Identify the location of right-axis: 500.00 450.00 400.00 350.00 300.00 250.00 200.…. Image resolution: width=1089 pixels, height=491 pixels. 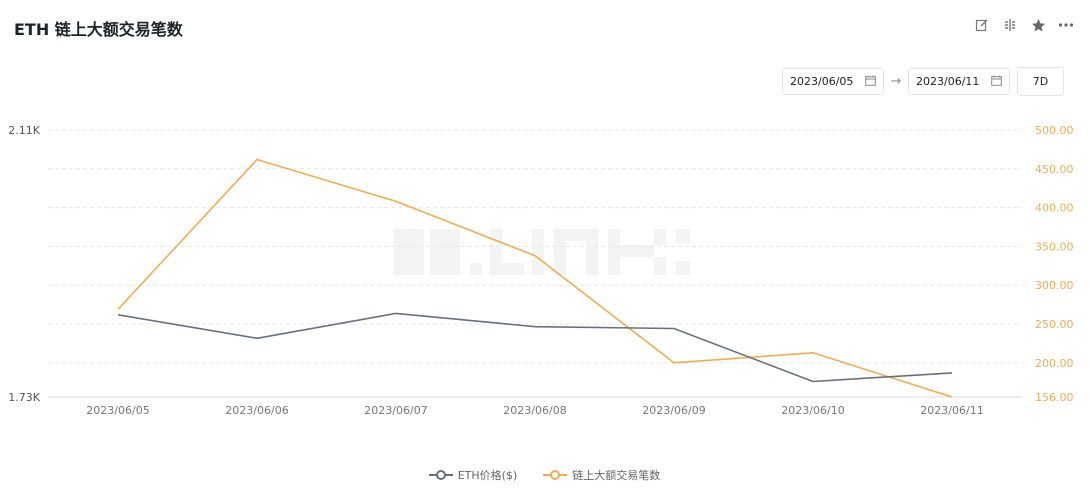
(1054, 264).